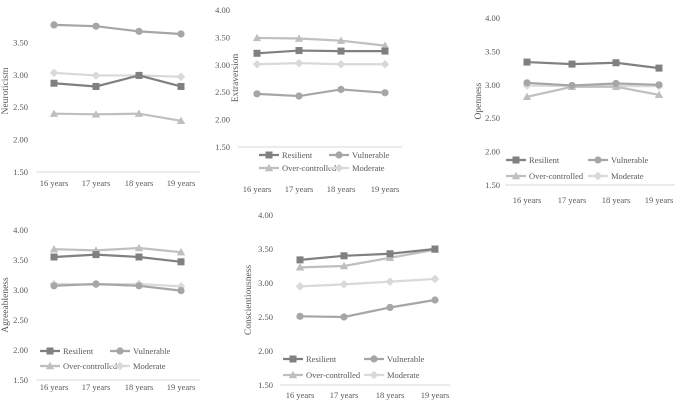  Describe the element at coordinates (492, 85) in the screenshot. I see `y-tick-label: 3.00` at that location.